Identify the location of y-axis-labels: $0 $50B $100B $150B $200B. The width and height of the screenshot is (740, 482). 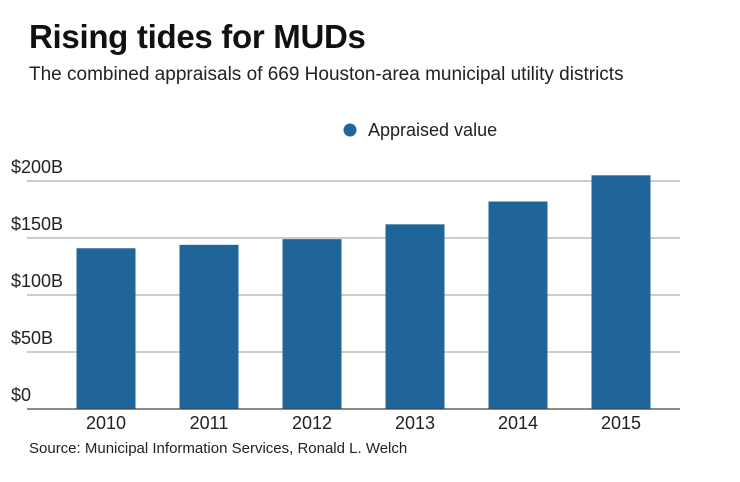
(37, 281).